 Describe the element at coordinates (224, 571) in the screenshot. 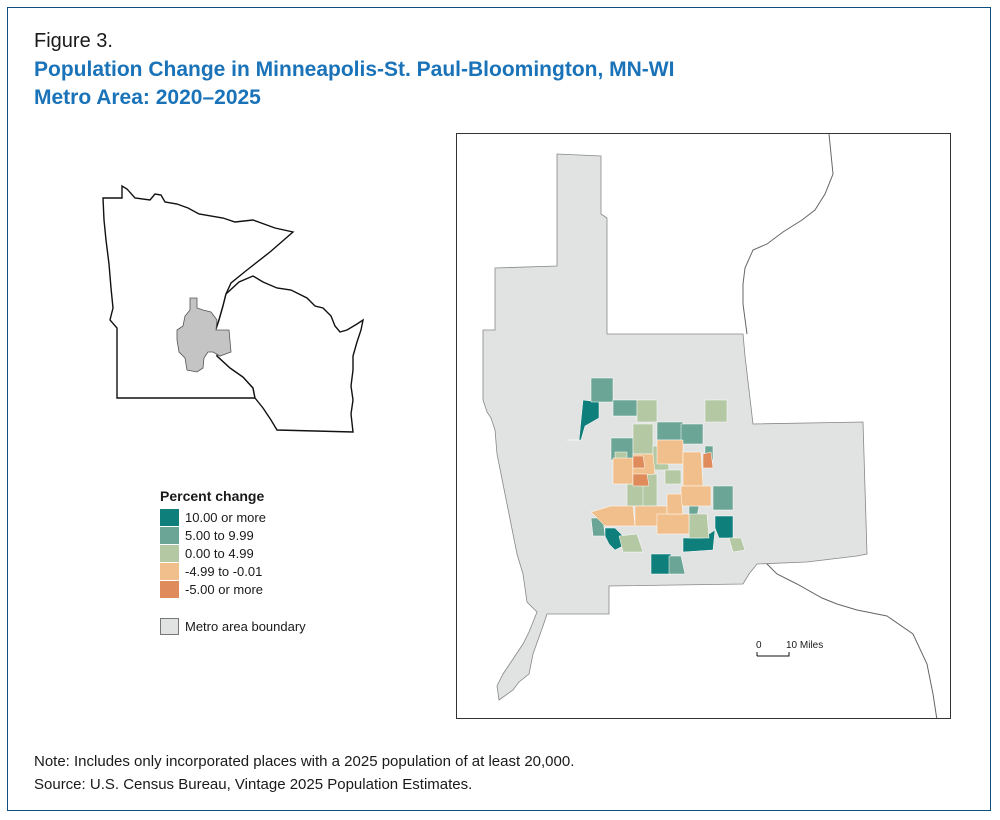

I see `legend-label: -4.99 to -0.01` at that location.